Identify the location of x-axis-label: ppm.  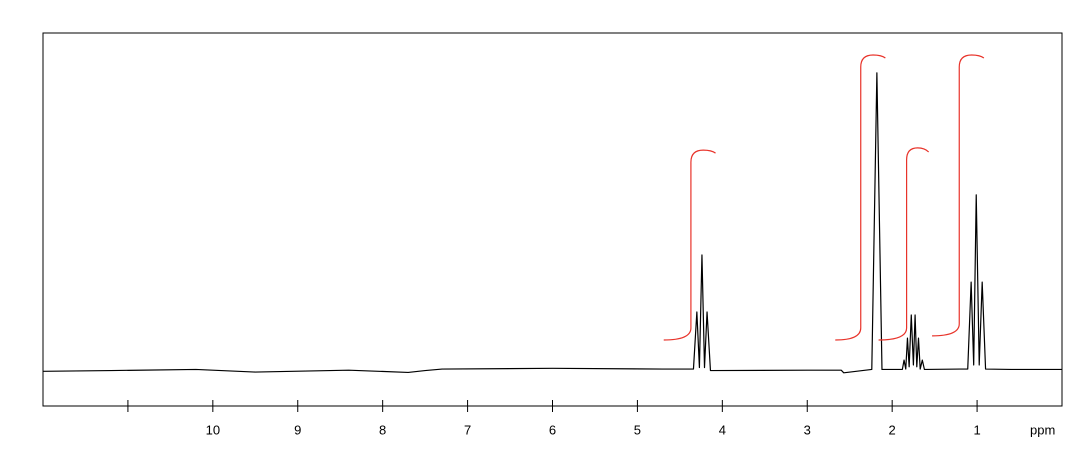
(1042, 429).